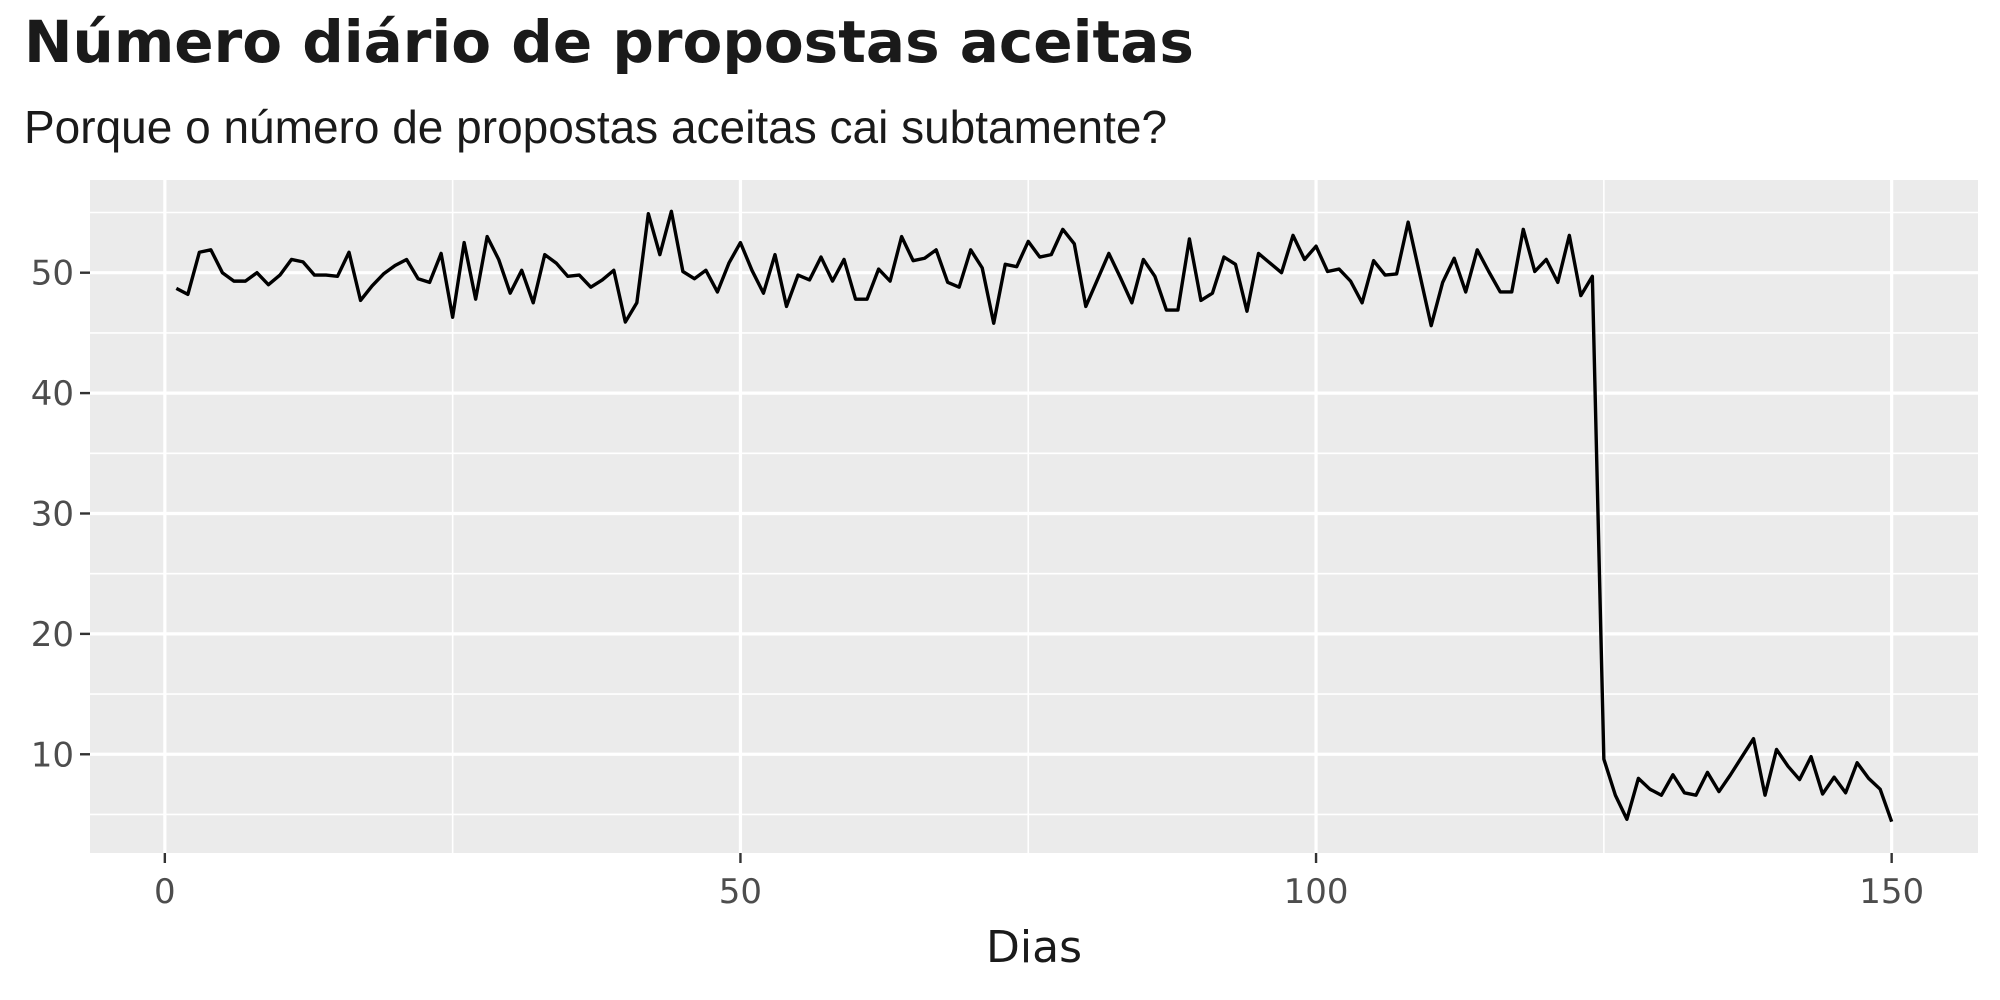  What do you see at coordinates (1891, 892) in the screenshot?
I see `x-tick-label: 150` at bounding box center [1891, 892].